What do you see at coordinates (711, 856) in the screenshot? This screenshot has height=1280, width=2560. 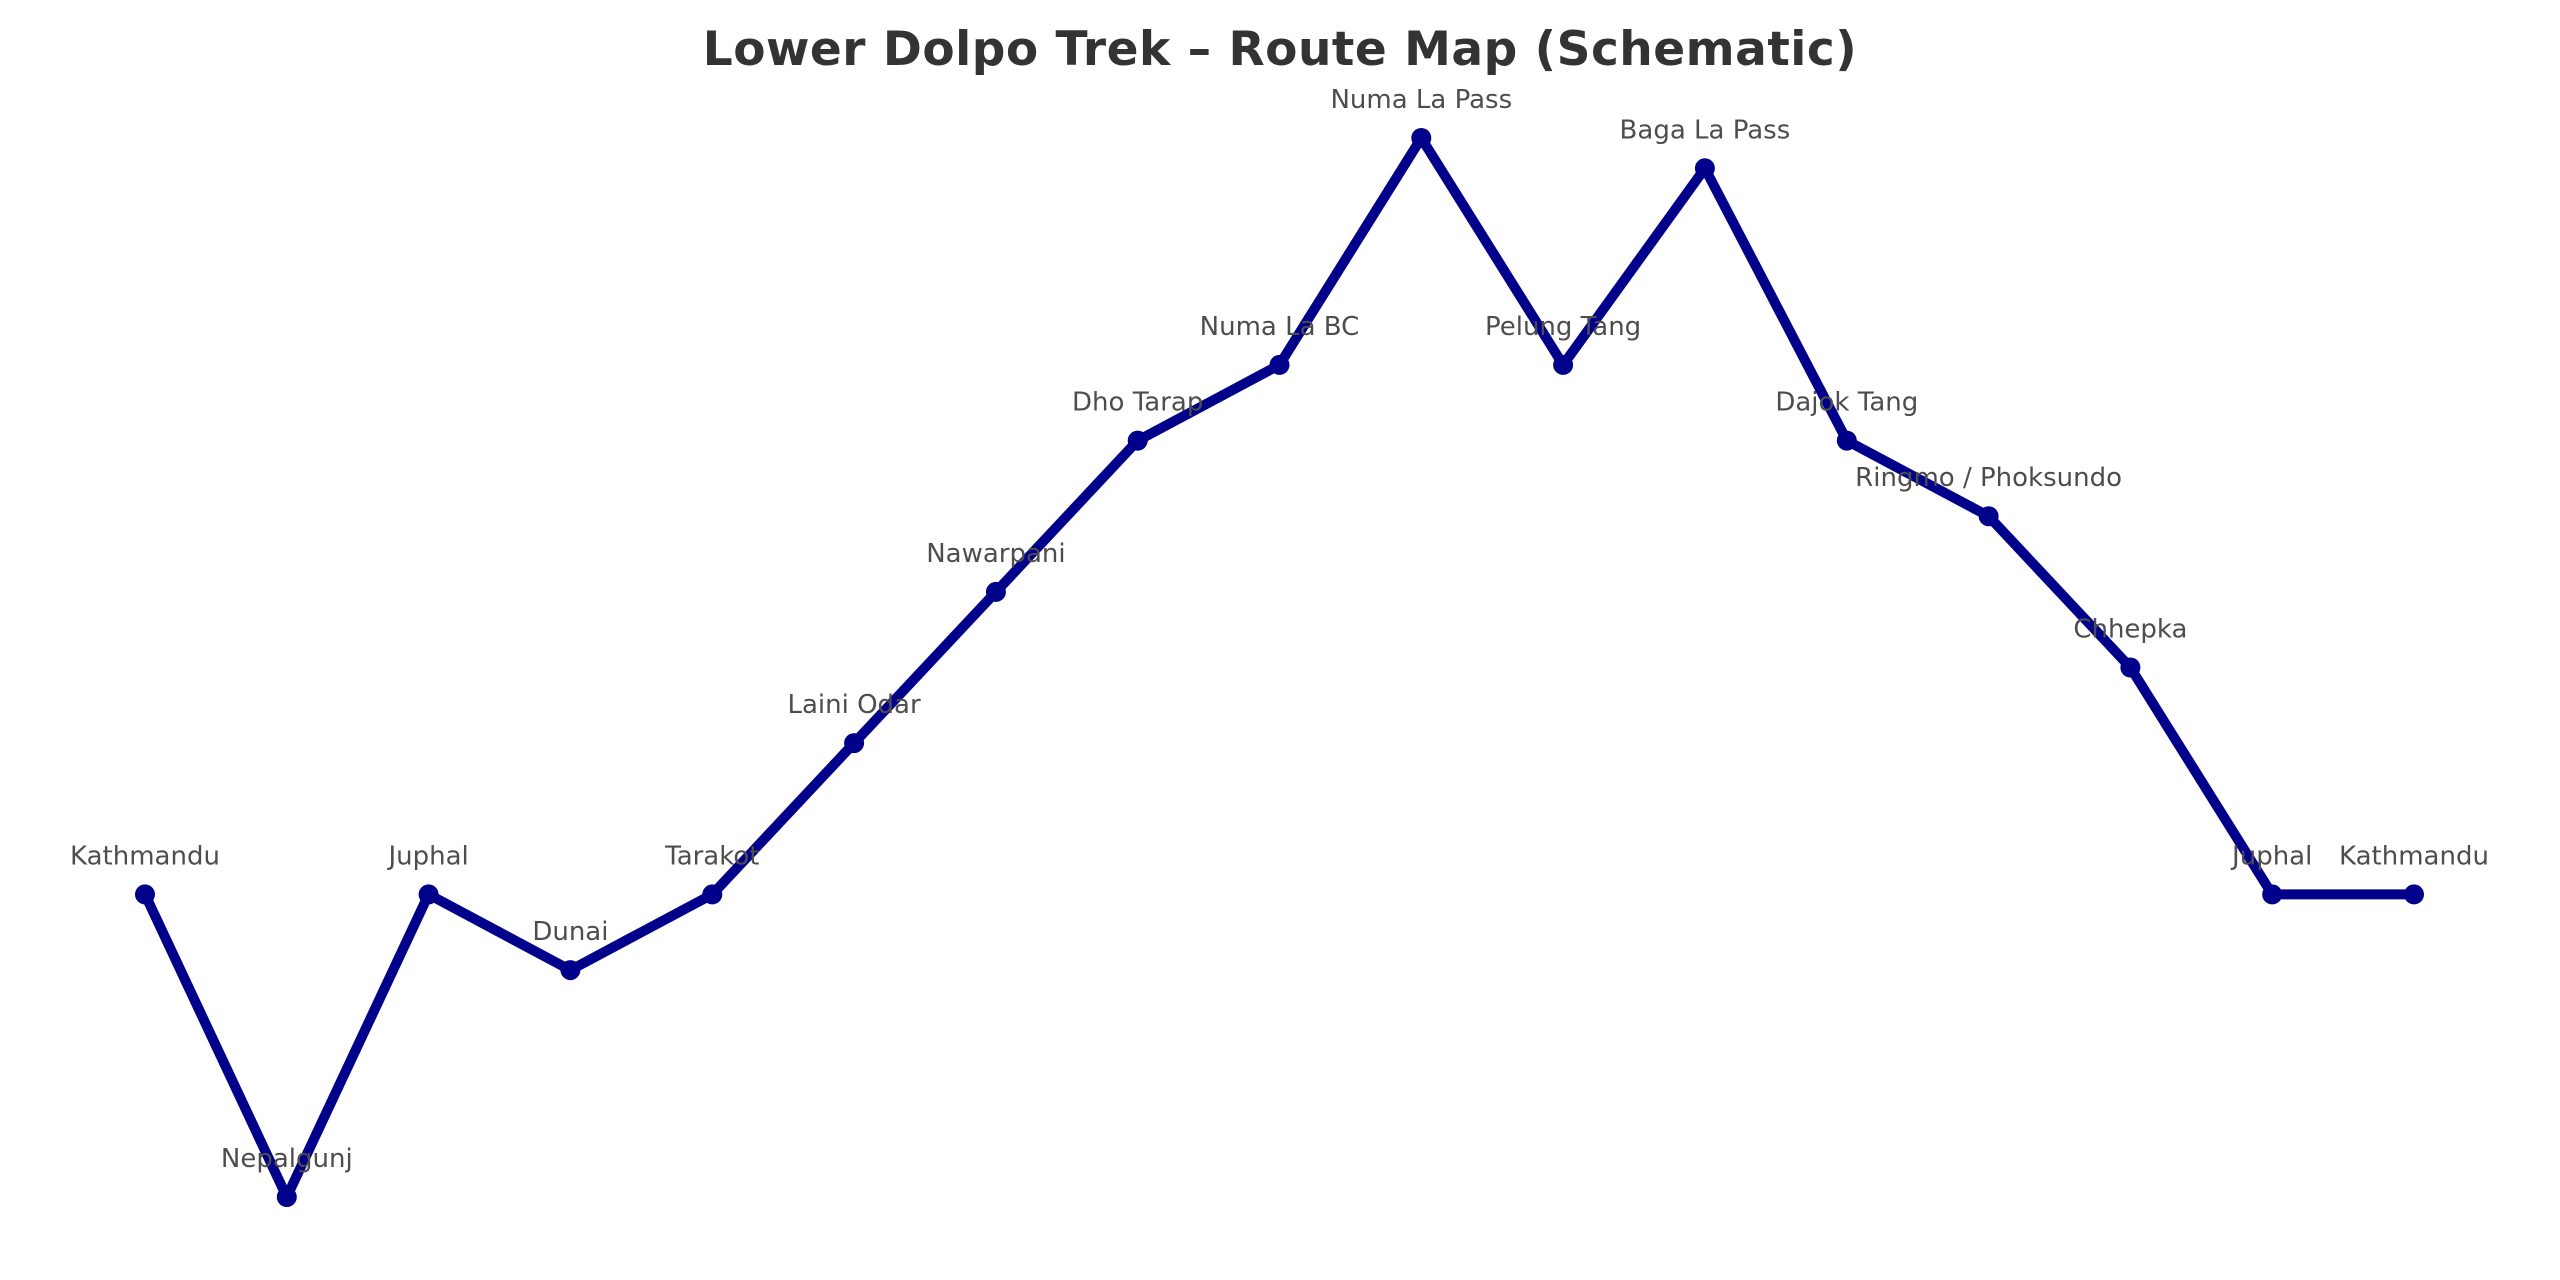 I see `route-point-label: Tarakot` at bounding box center [711, 856].